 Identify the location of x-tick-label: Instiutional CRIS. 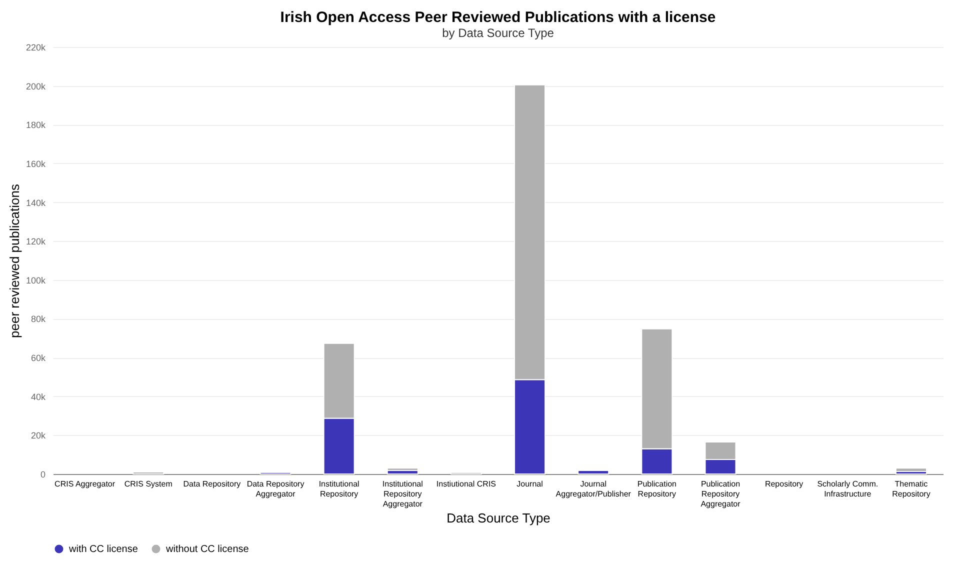
(466, 484).